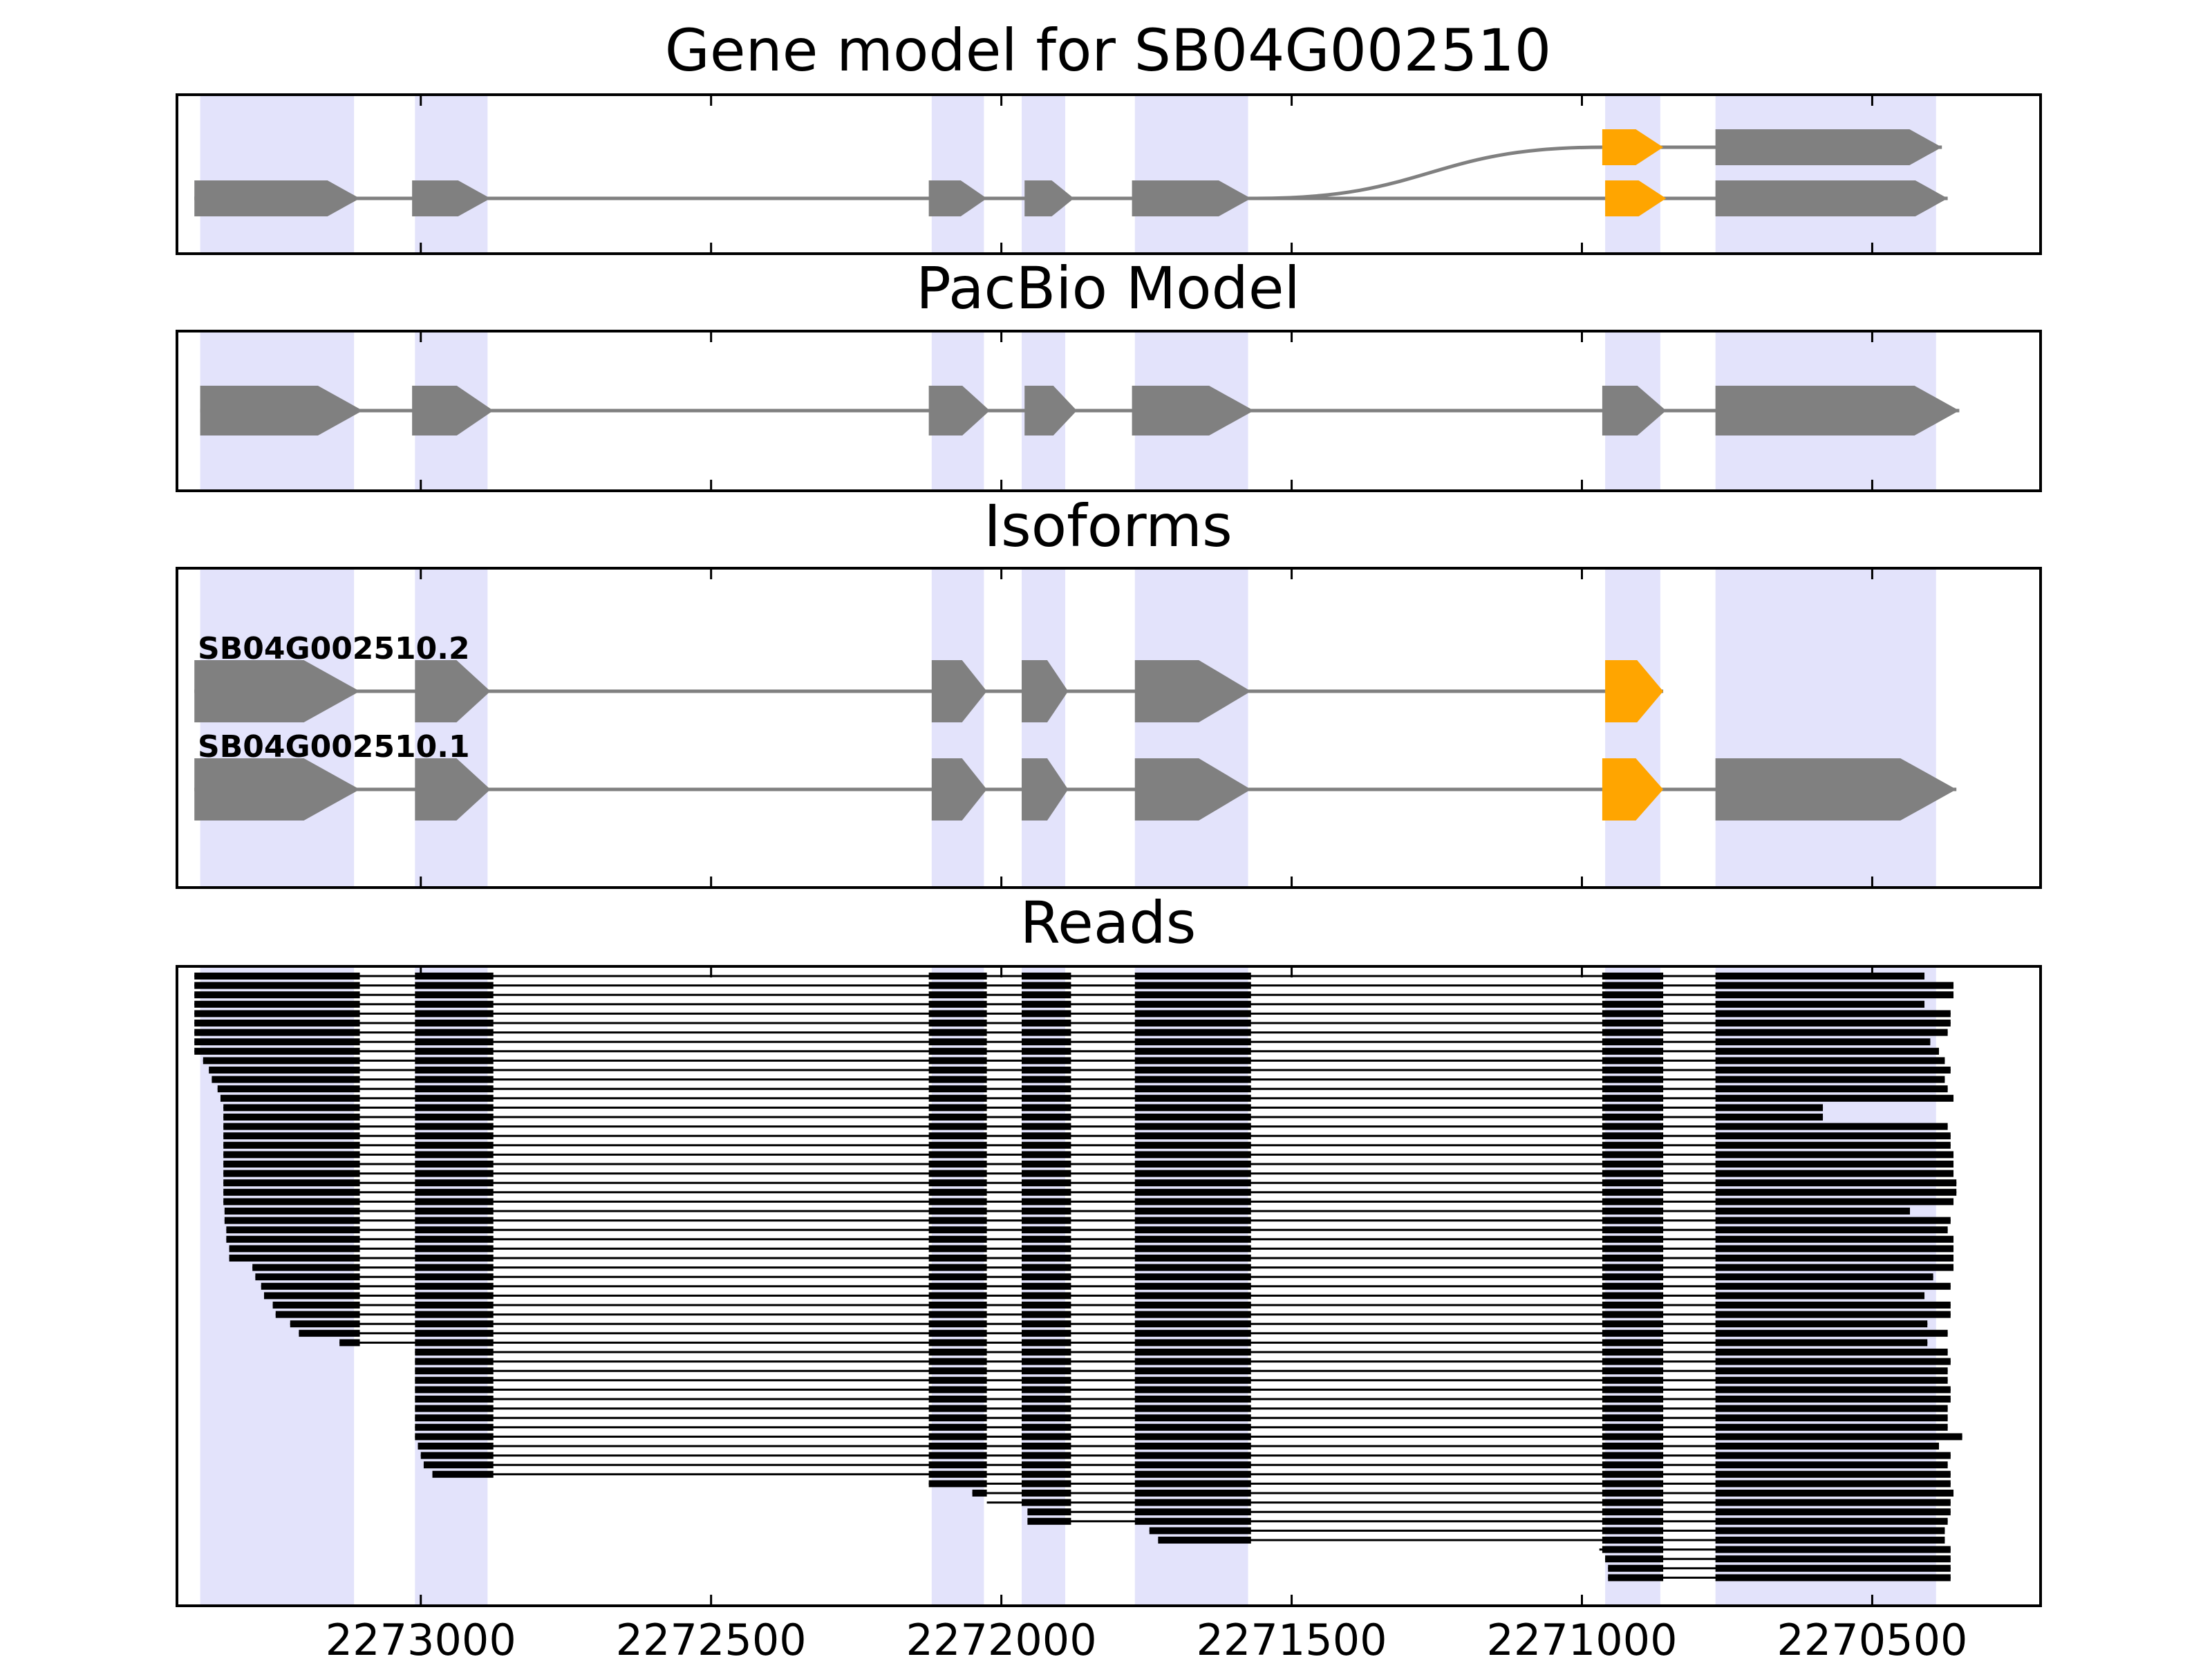 This screenshot has height=1659, width=2212. What do you see at coordinates (334, 648) in the screenshot?
I see `isoform-label: SB04G002510.2` at bounding box center [334, 648].